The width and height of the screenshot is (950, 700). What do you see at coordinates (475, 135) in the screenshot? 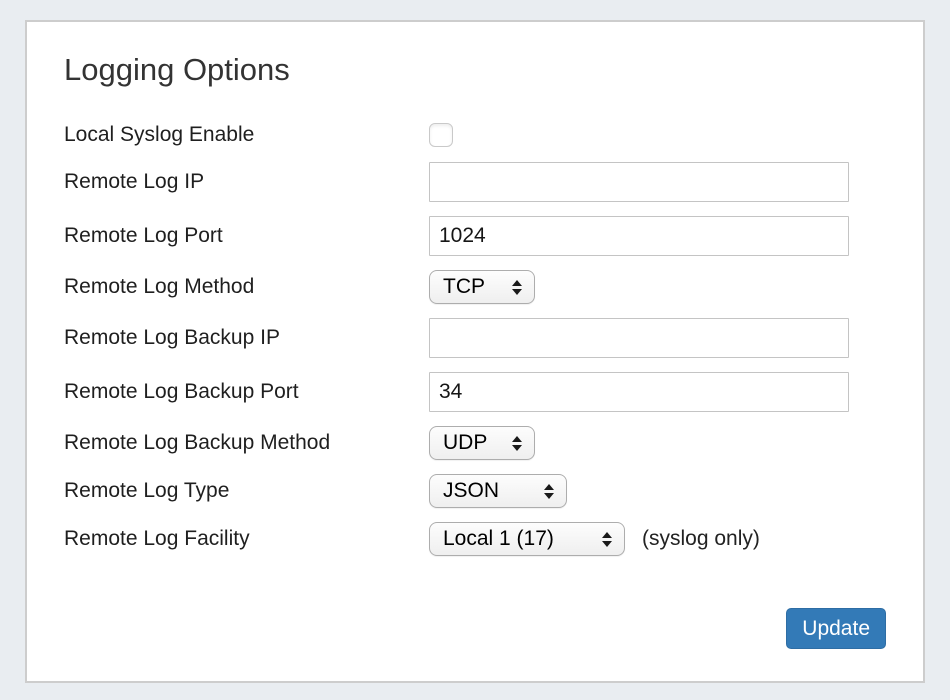
I see `form-row-local-syslog-enable: Local Syslog Enable` at bounding box center [475, 135].